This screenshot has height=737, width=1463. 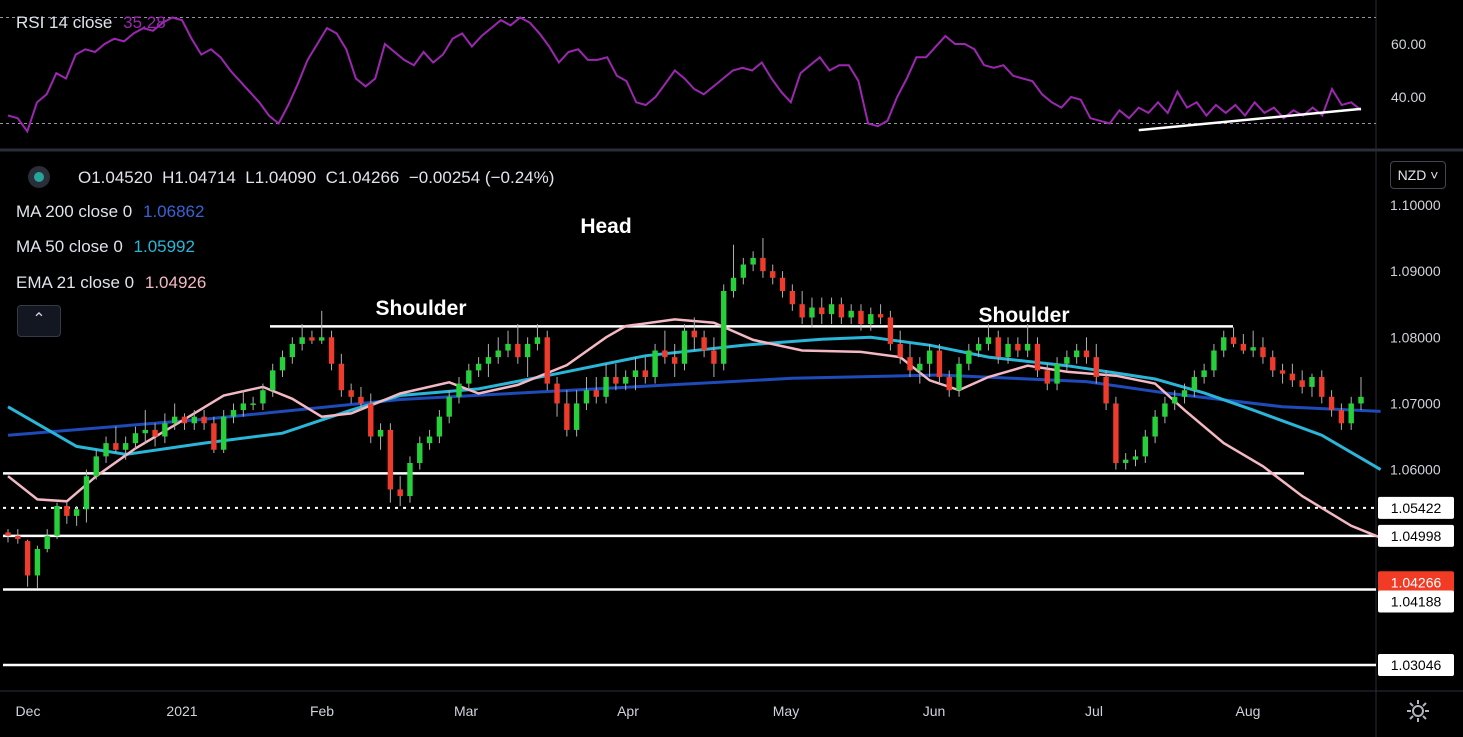 I want to click on collapse-legend-button: ⌃, so click(x=39, y=321).